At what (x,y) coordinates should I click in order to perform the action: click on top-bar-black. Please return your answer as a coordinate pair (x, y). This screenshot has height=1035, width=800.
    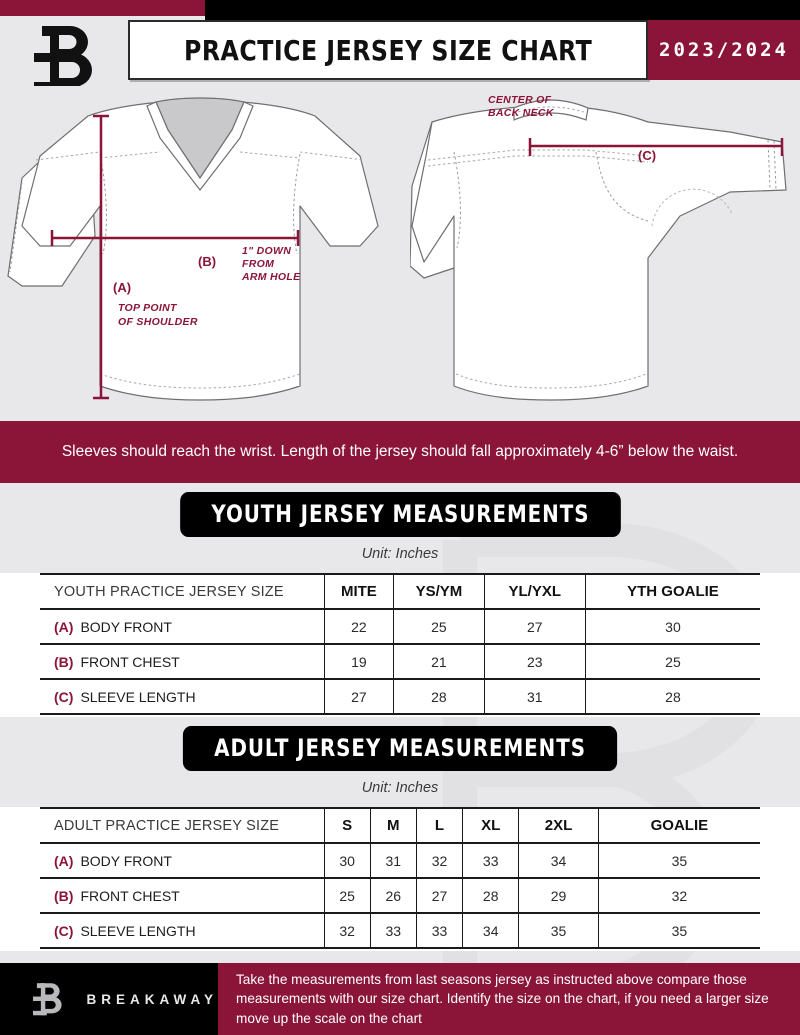
    Looking at the image, I should click on (502, 8).